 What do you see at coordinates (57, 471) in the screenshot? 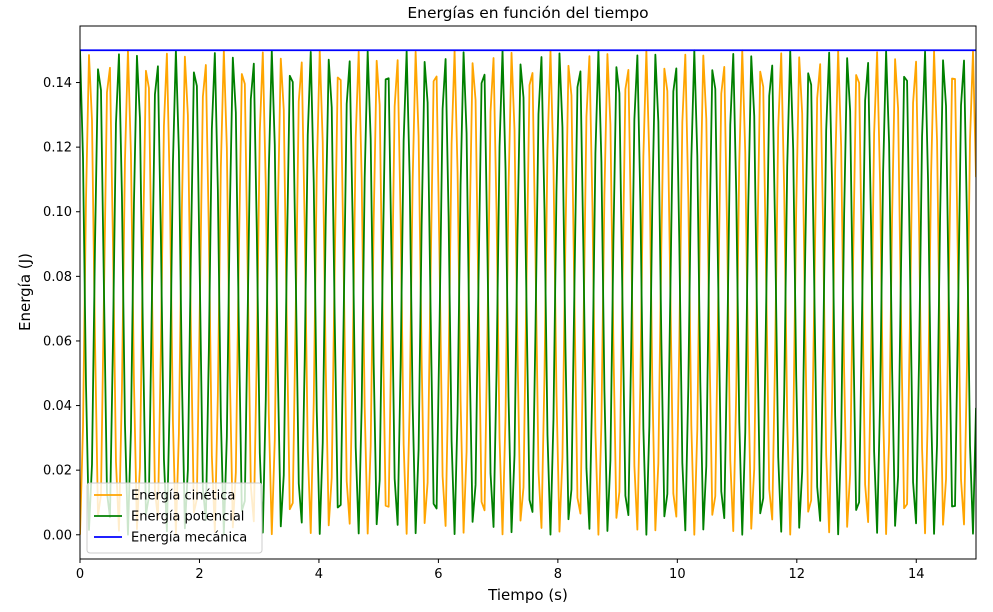
I see `y-tick-label: 0.02` at bounding box center [57, 471].